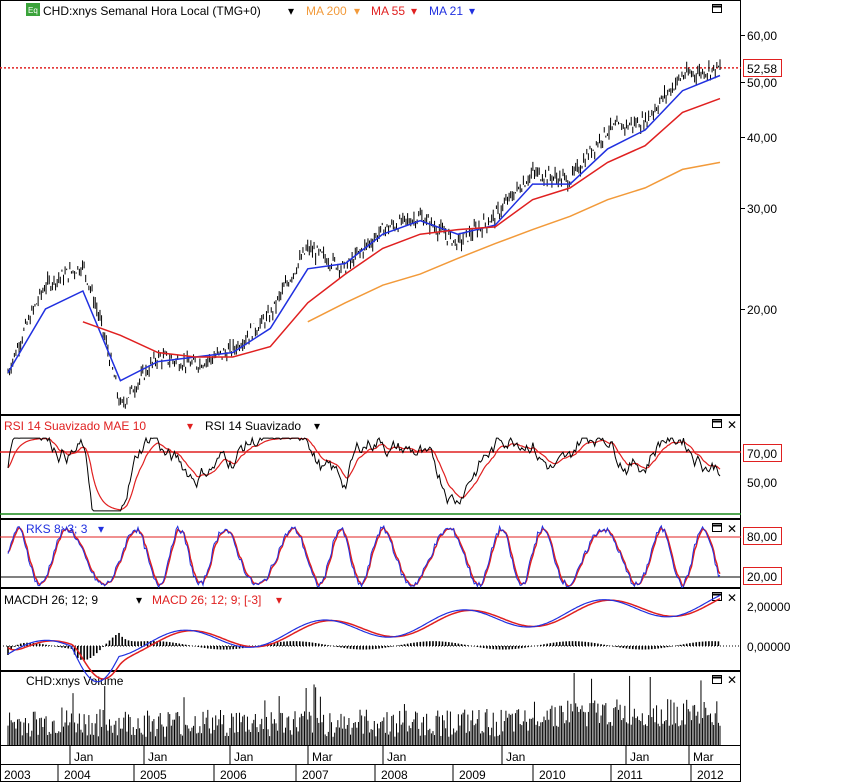  I want to click on macd-dropdown-icon: ▾, so click(279, 600).